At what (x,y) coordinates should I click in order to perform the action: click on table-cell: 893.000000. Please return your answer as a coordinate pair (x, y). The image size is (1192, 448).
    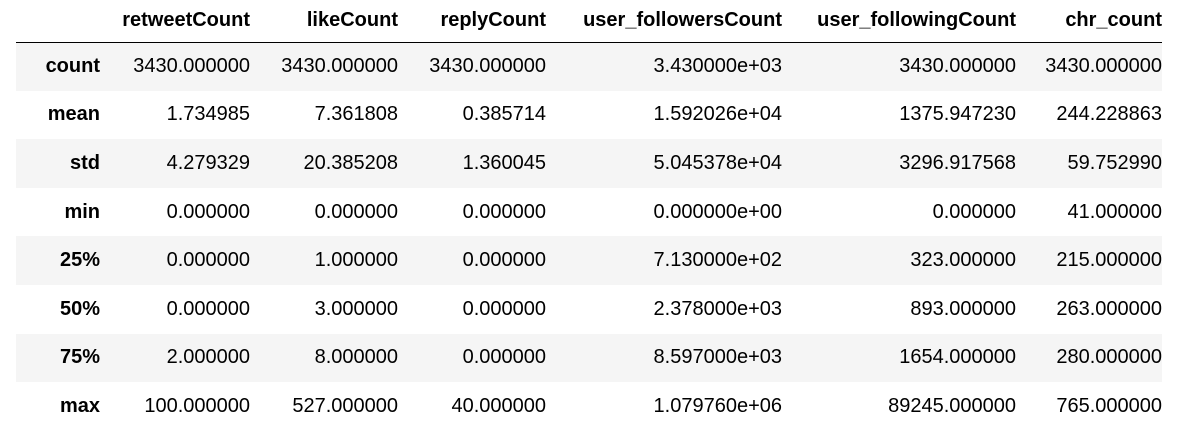
    Looking at the image, I should click on (963, 308).